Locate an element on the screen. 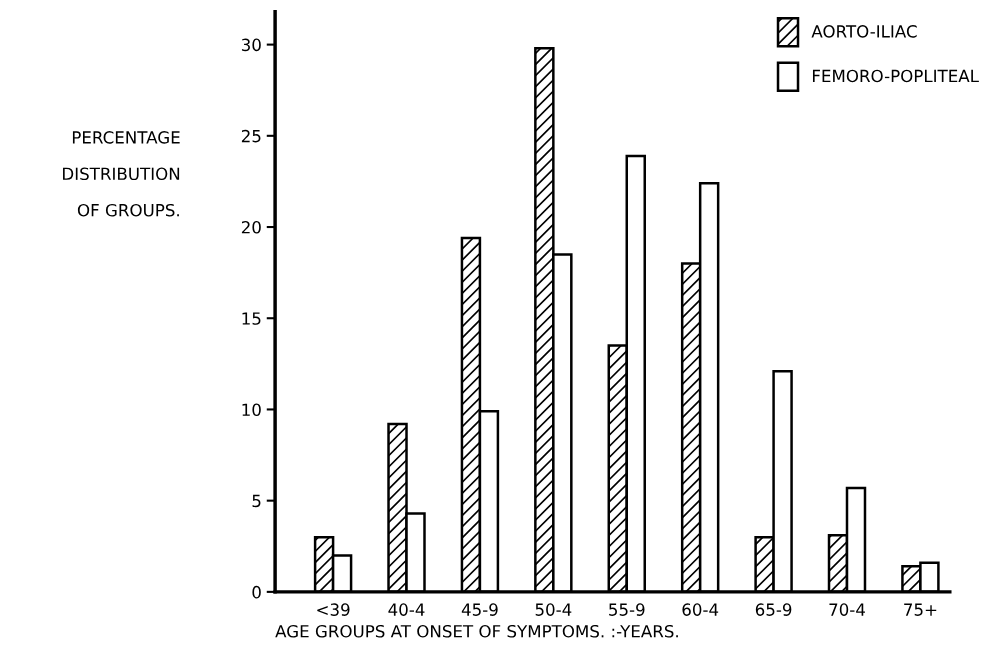 The height and width of the screenshot is (654, 1004). x-tick-label: 40-4 is located at coordinates (406, 609).